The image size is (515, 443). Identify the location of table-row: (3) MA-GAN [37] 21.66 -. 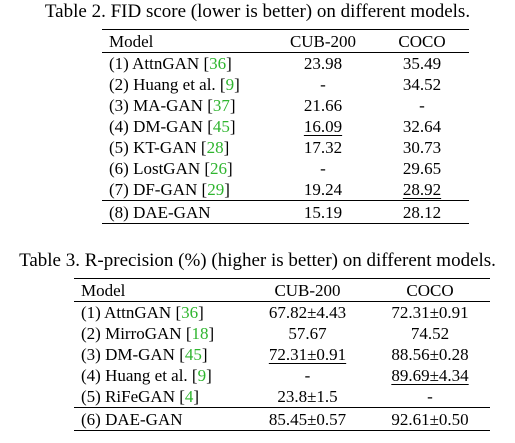
(285, 105).